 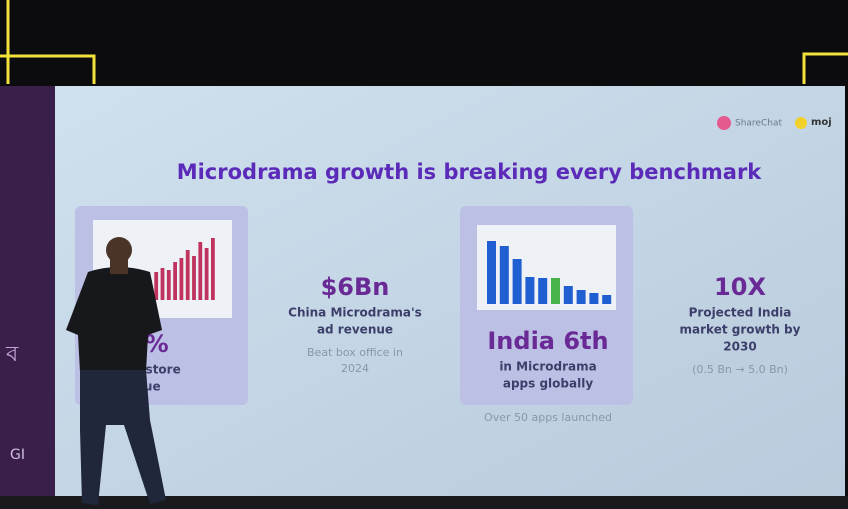 I want to click on stat-line: ad revenue, so click(x=355, y=330).